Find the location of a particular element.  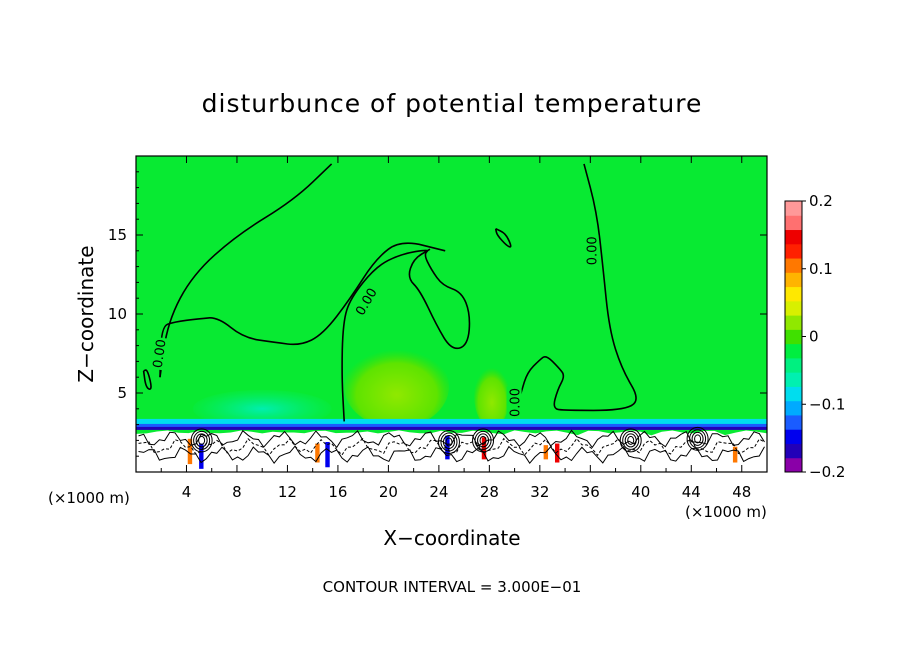

colorbar: 0.2 0.1 0 −0.1 −0.2 is located at coordinates (814, 336).